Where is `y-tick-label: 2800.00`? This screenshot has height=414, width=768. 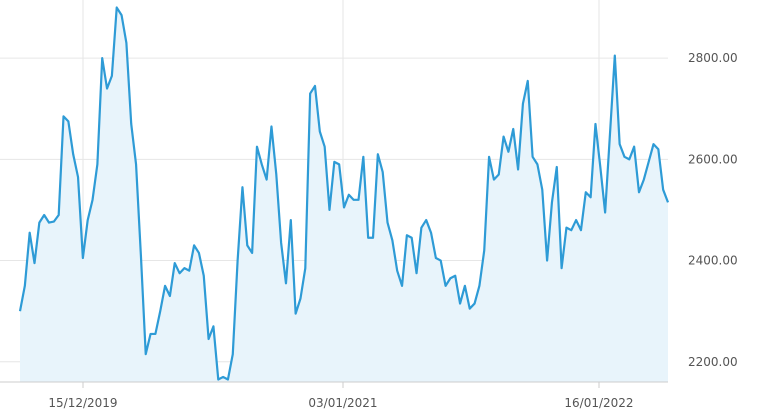
y-tick-label: 2800.00 is located at coordinates (713, 58).